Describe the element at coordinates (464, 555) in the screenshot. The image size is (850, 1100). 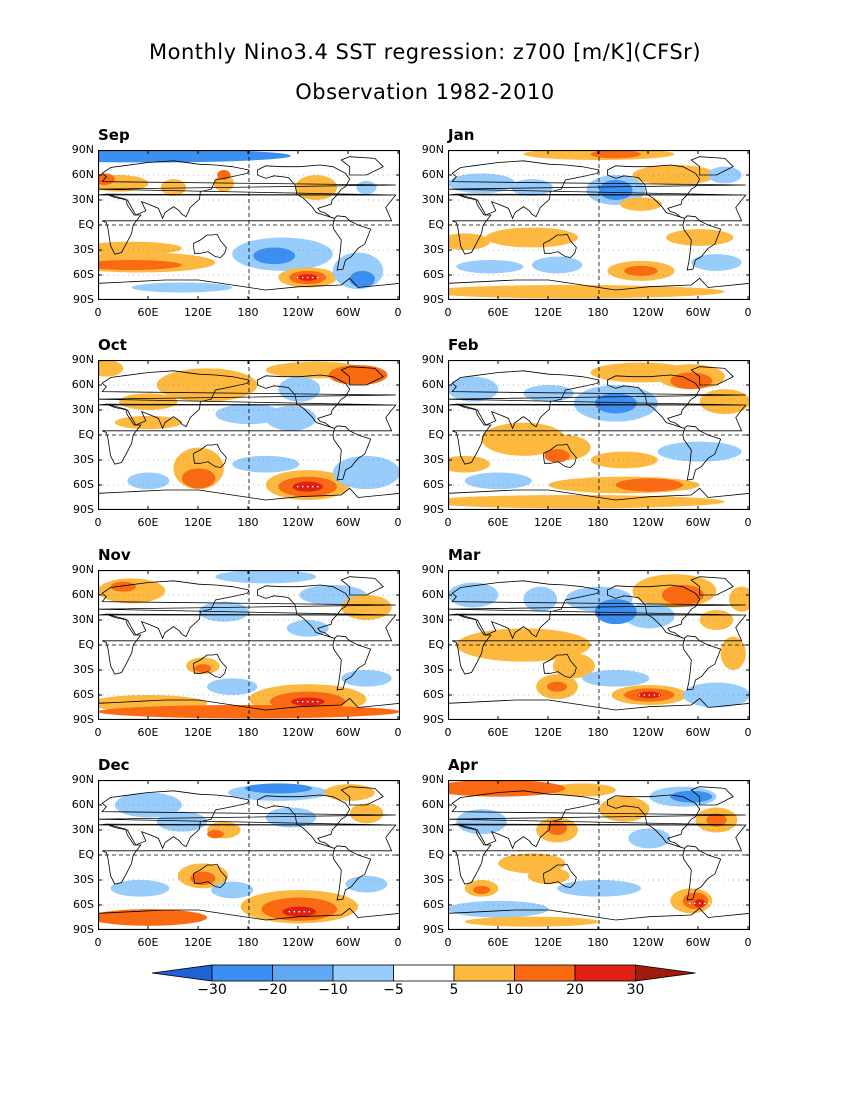
I see `panel-title-mar: Mar` at that location.